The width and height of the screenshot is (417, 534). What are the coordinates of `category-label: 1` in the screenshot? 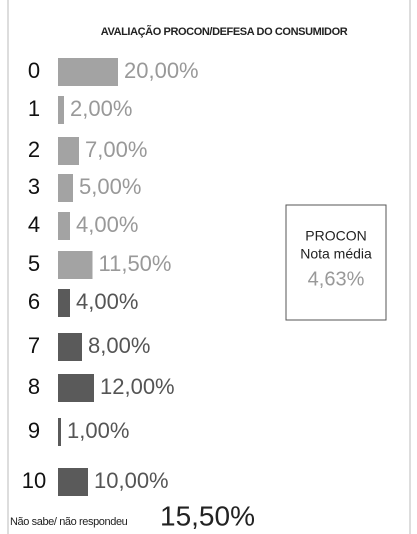 It's located at (34, 108).